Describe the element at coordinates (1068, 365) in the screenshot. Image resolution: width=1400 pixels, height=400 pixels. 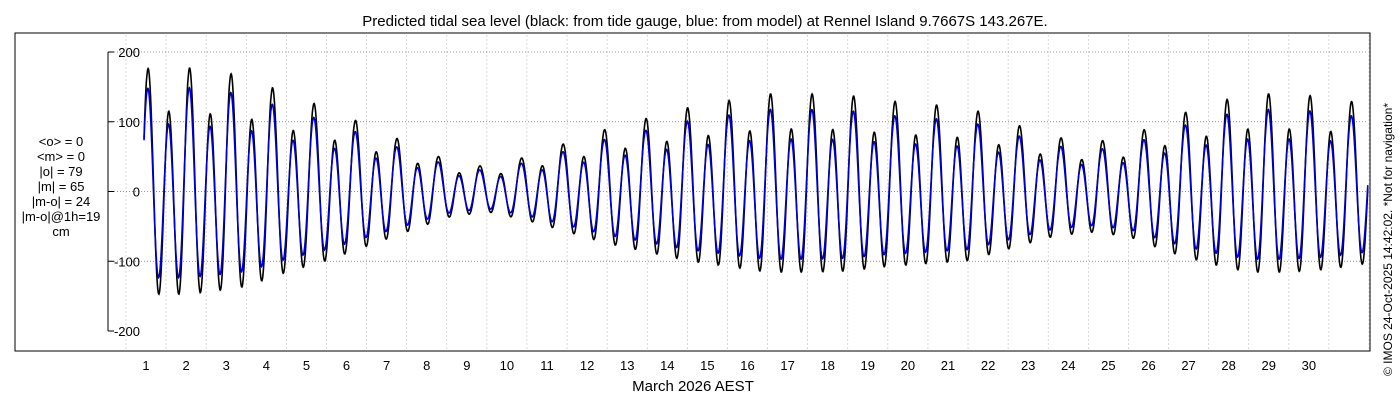
I see `x-tick-label: 24` at that location.